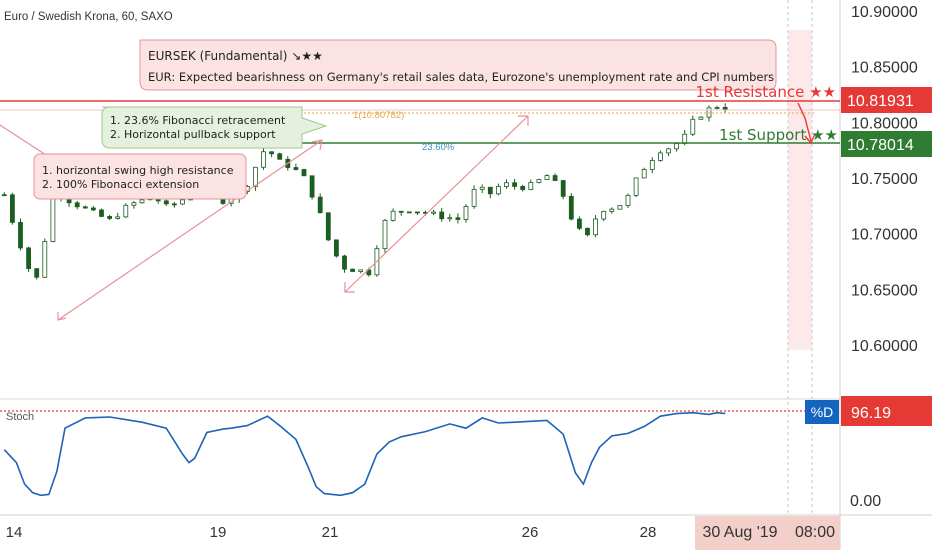 The image size is (932, 550). Describe the element at coordinates (193, 134) in the screenshot. I see `fib-box-line2: 2. Horizontal pullback support` at that location.